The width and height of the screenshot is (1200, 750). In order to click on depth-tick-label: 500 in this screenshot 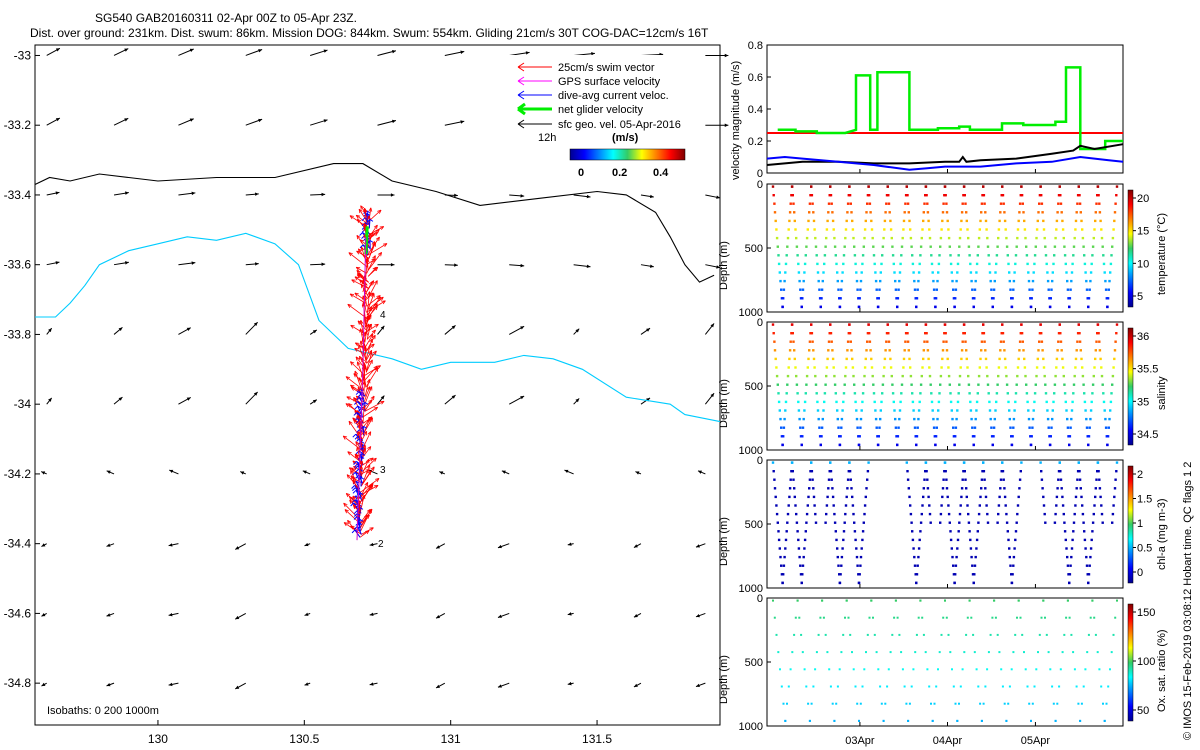, I will do `click(754, 249)`.